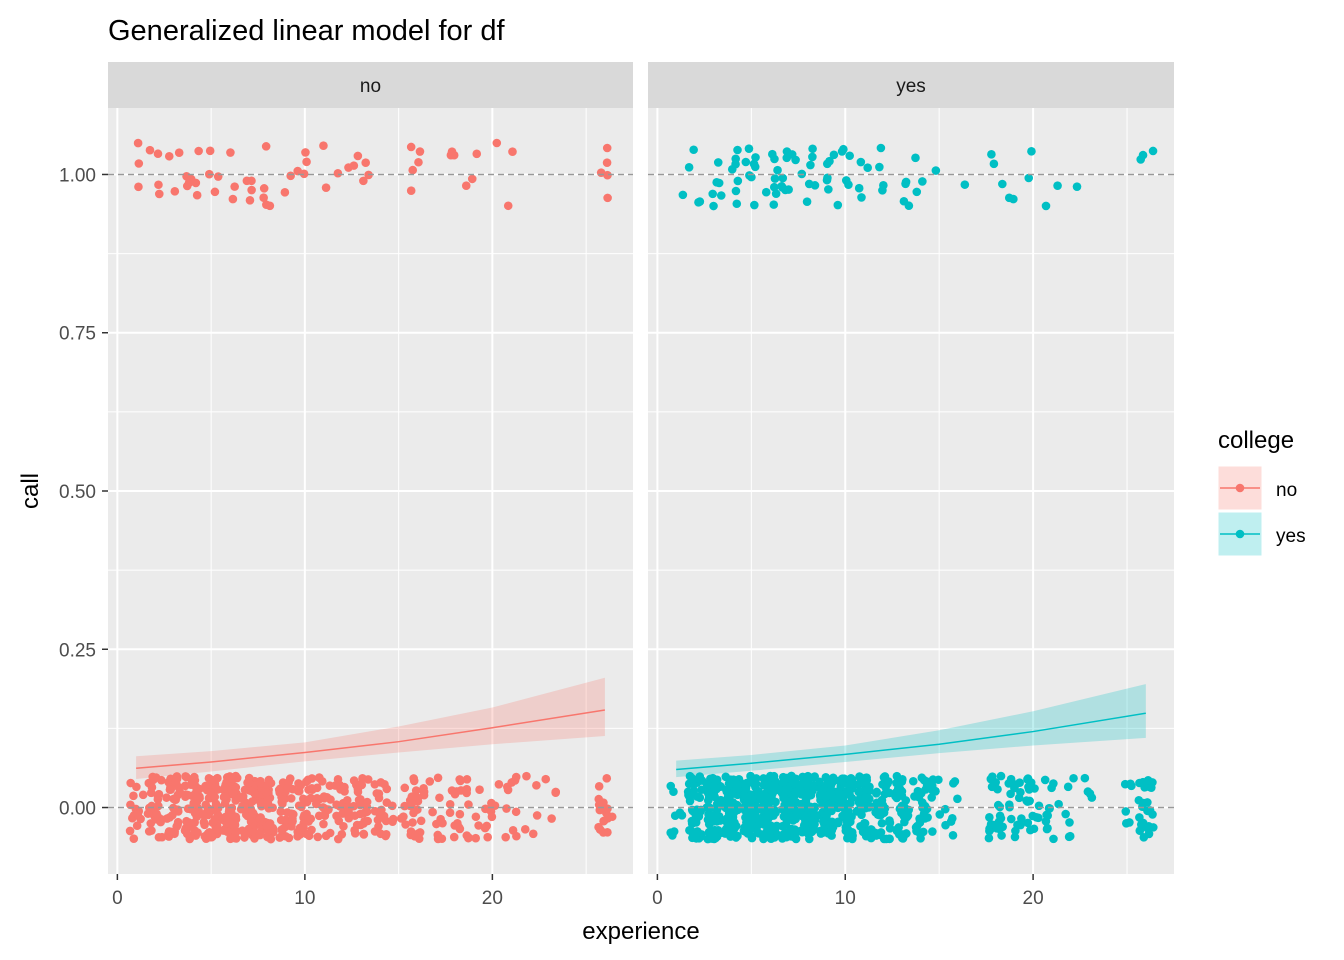  Describe the element at coordinates (77, 334) in the screenshot. I see `y-tick-label: 0.75` at that location.